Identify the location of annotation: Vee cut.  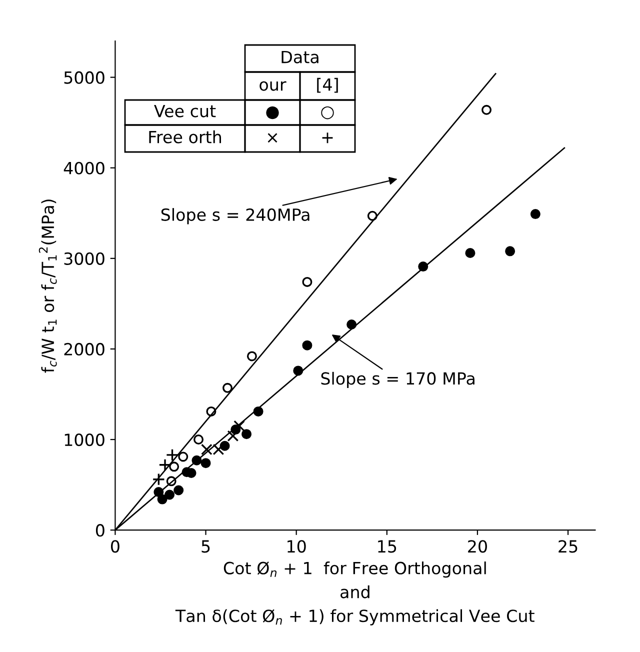
(185, 111).